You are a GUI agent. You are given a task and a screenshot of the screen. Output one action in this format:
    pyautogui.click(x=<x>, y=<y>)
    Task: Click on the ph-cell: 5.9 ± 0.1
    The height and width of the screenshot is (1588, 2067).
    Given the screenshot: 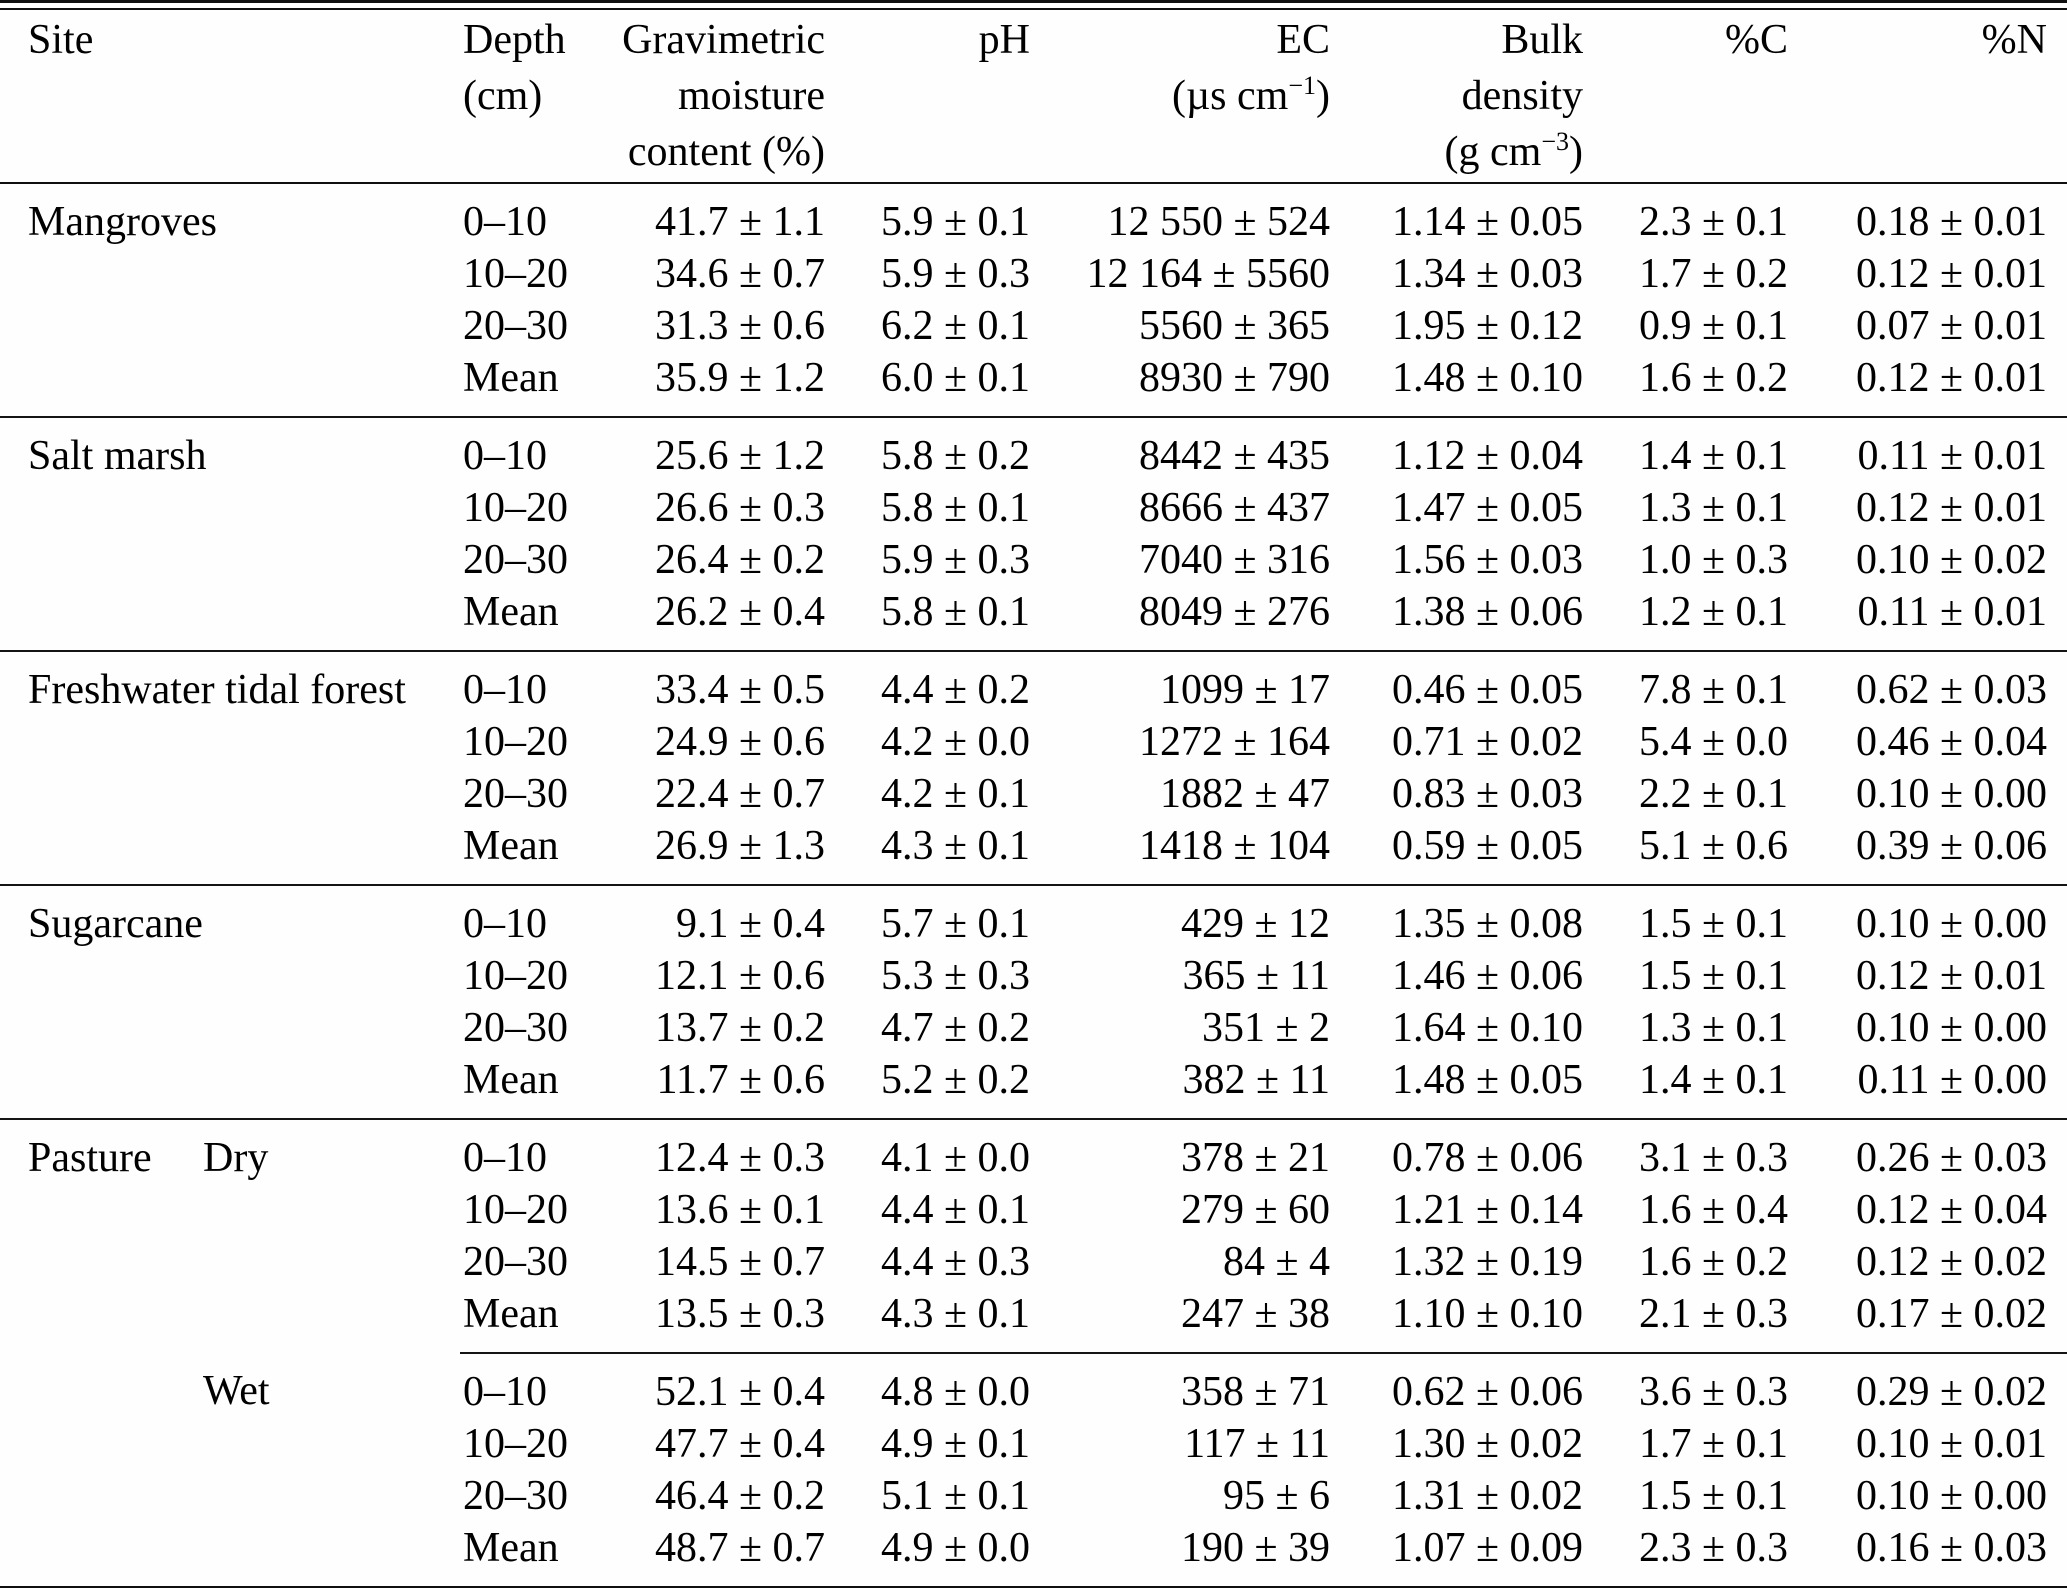 What is the action you would take?
    pyautogui.click(x=955, y=222)
    